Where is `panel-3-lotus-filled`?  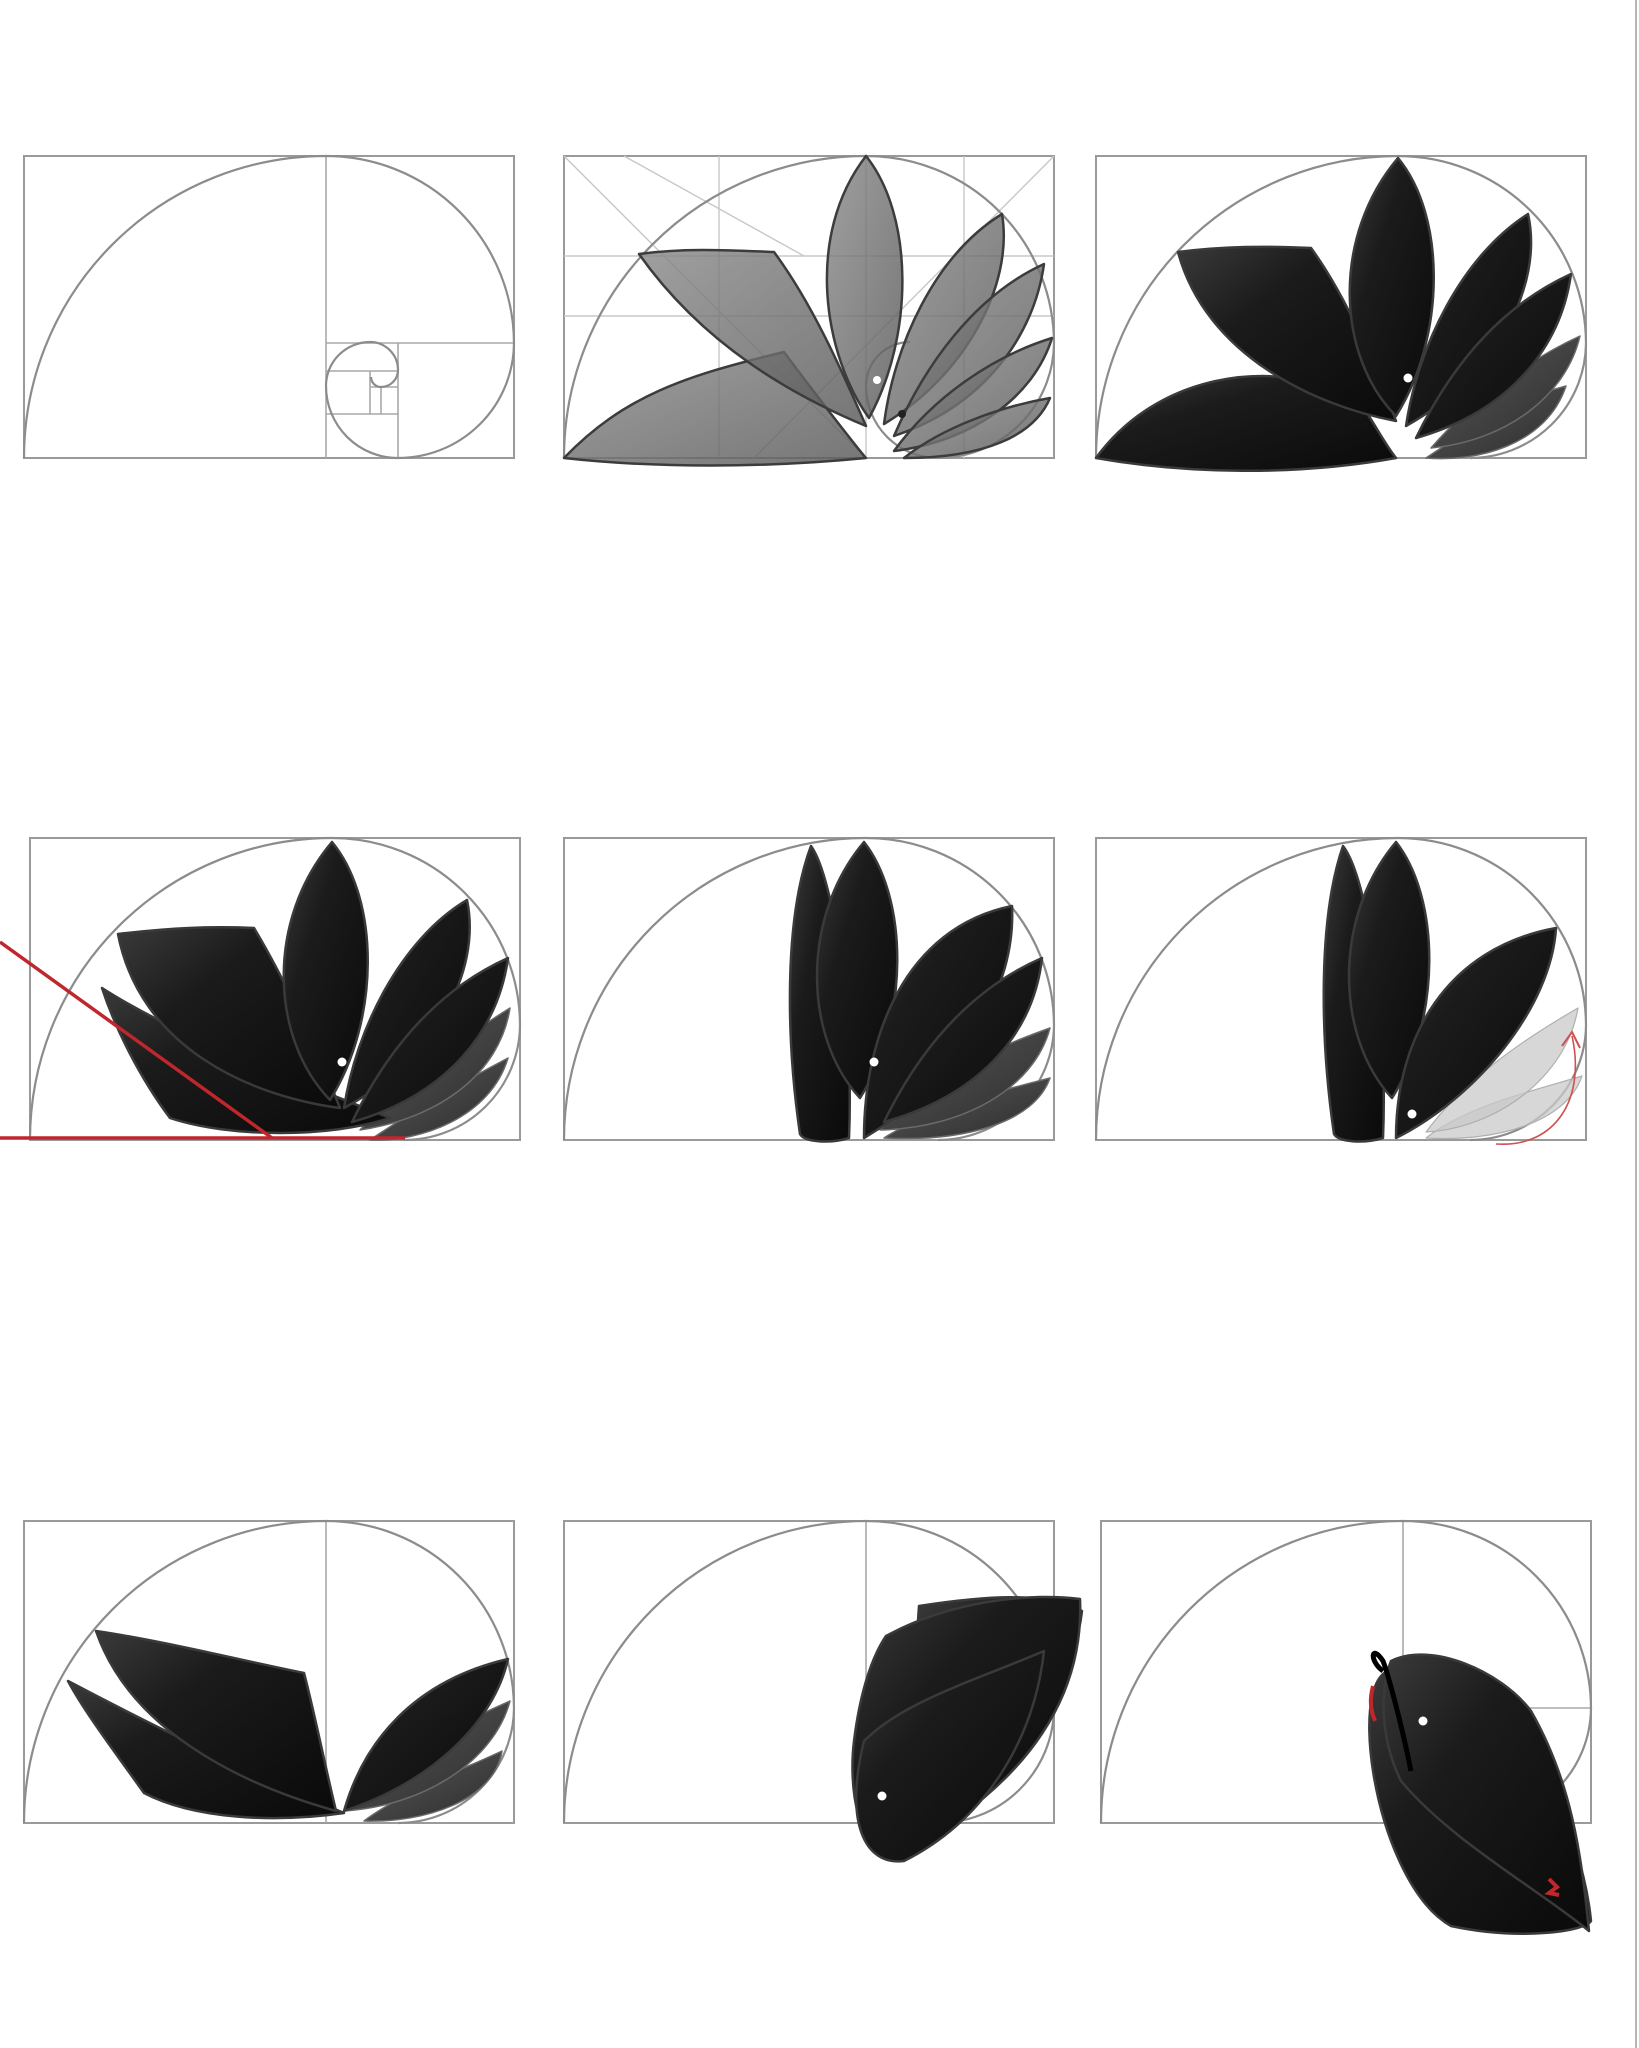
panel-3-lotus-filled is located at coordinates (1341, 313).